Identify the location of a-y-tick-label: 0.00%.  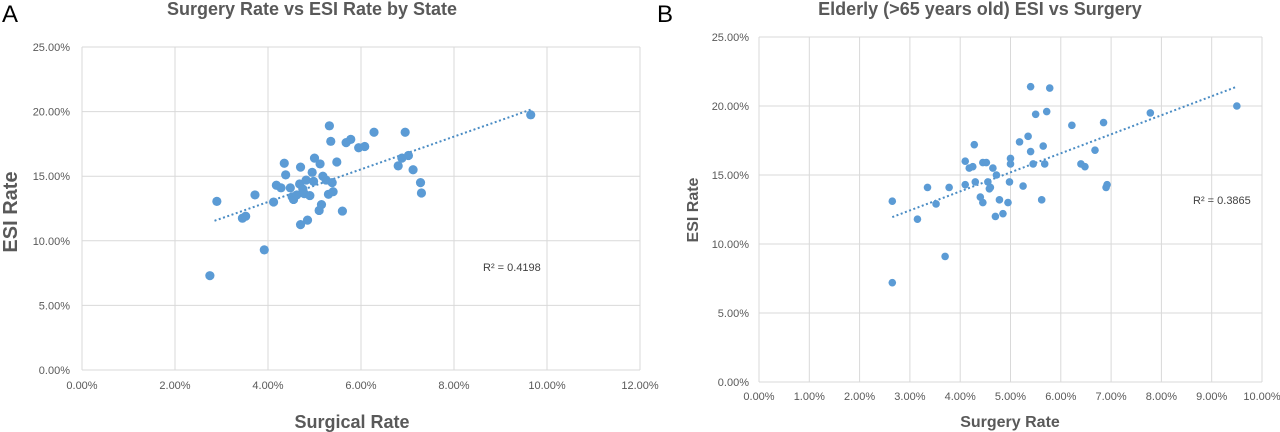
(54, 371).